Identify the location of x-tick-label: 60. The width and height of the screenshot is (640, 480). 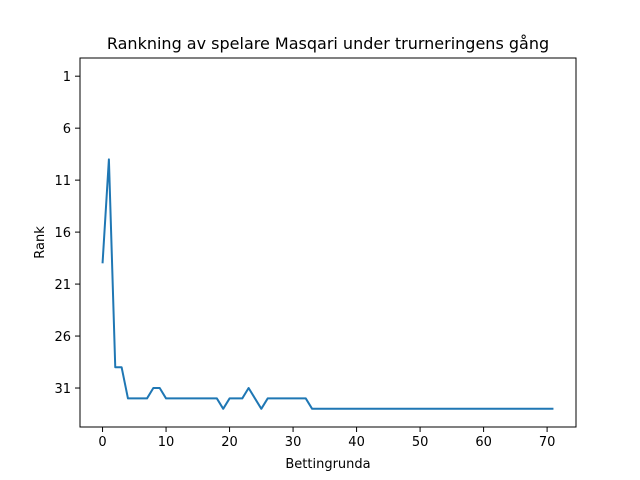
(483, 442).